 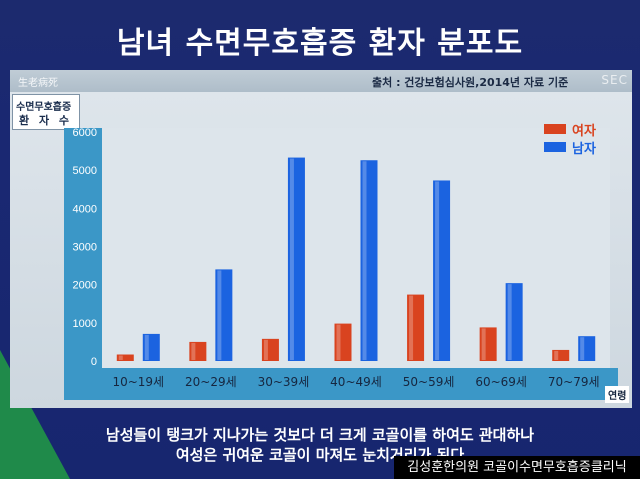 I want to click on caption-line-1: 남성들이 탱크가 지나가는 것보다 더 크게 코골이를 하여도 관대하나, so click(x=320, y=435).